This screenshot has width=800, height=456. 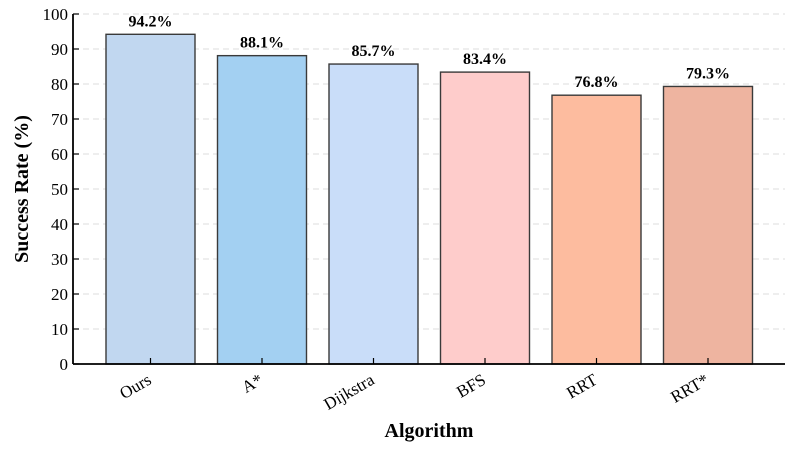 What do you see at coordinates (689, 388) in the screenshot?
I see `x-tick-label: RRT*` at bounding box center [689, 388].